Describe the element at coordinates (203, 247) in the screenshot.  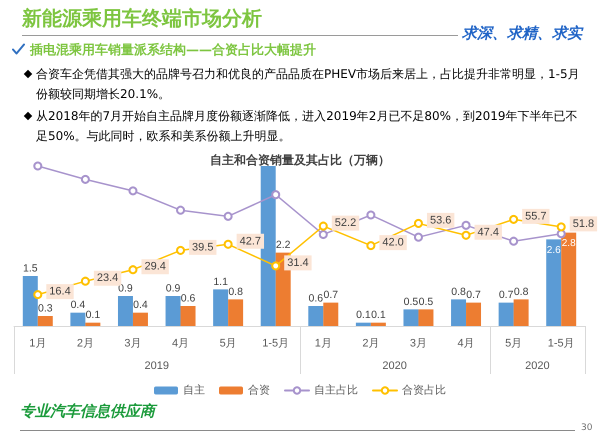
I see `data-label: 39.5` at that location.